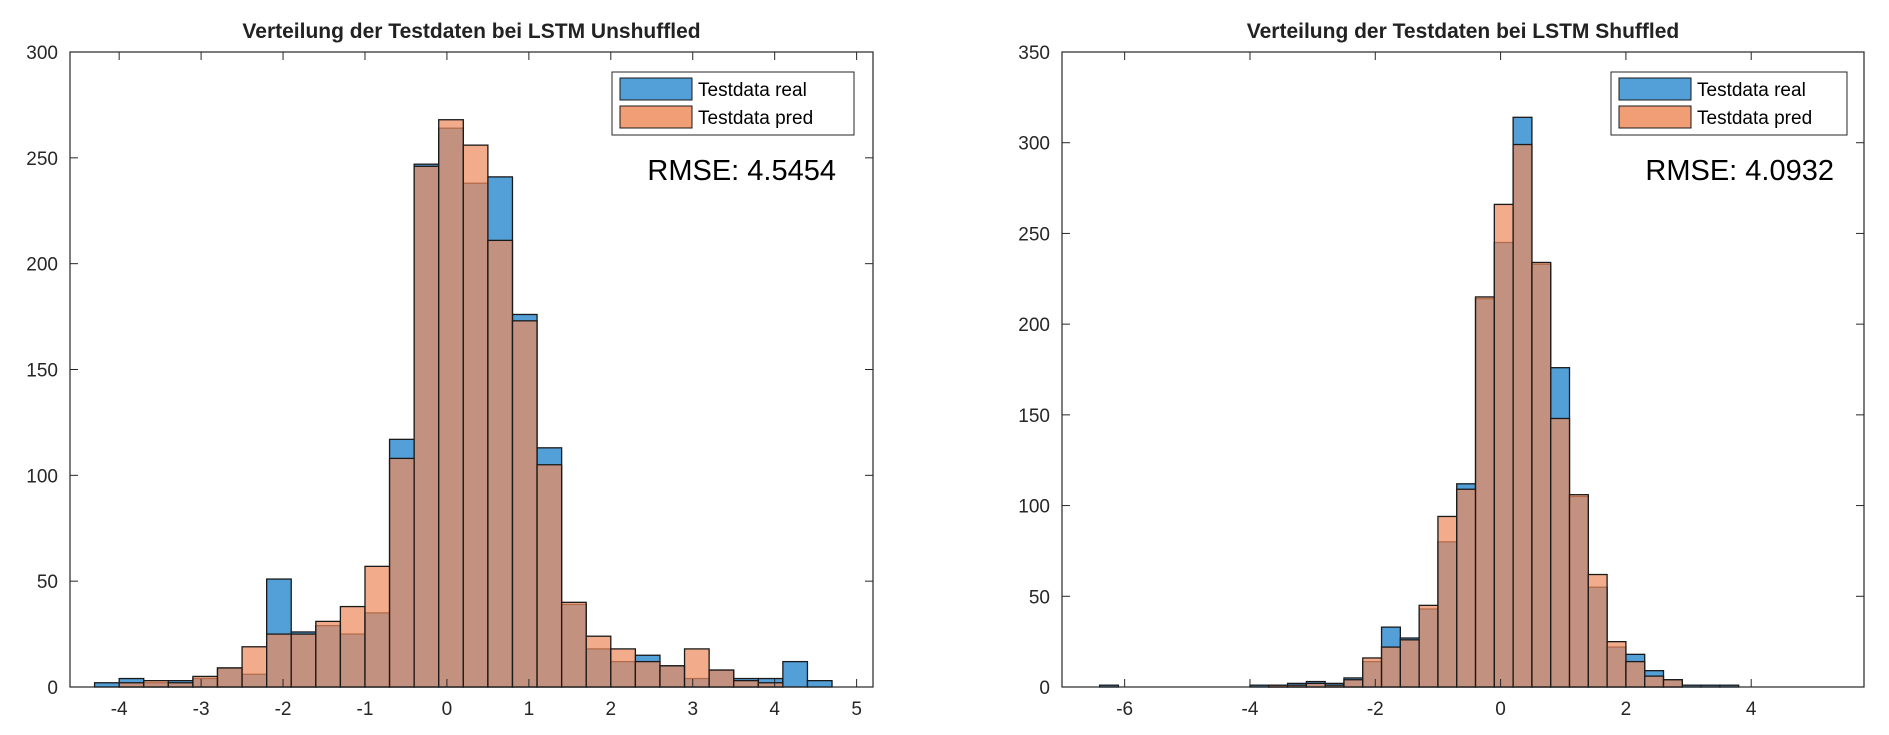  I want to click on x-tick-label: -3, so click(201, 709).